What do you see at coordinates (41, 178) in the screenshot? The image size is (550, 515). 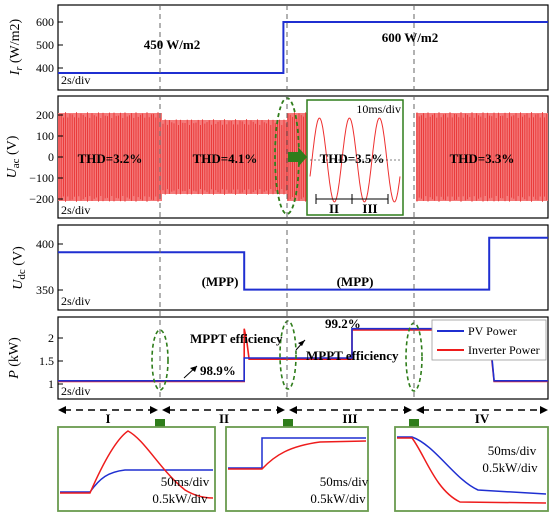 I see `ytick: −100` at bounding box center [41, 178].